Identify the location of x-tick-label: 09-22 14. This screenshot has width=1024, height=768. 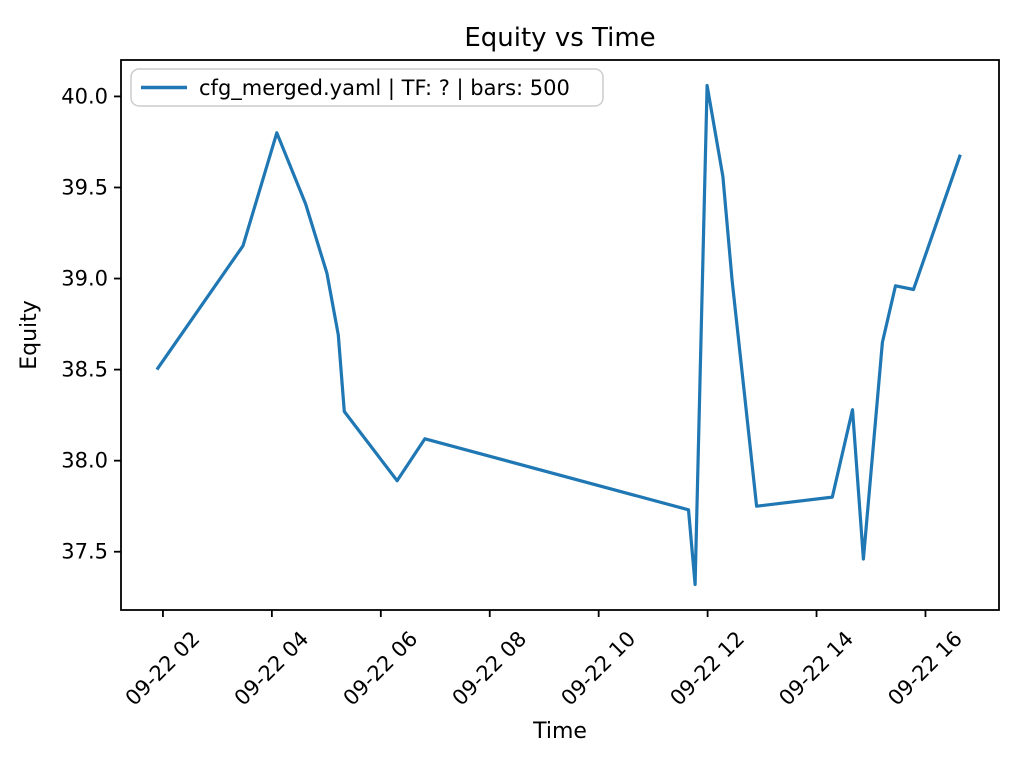
(816, 669).